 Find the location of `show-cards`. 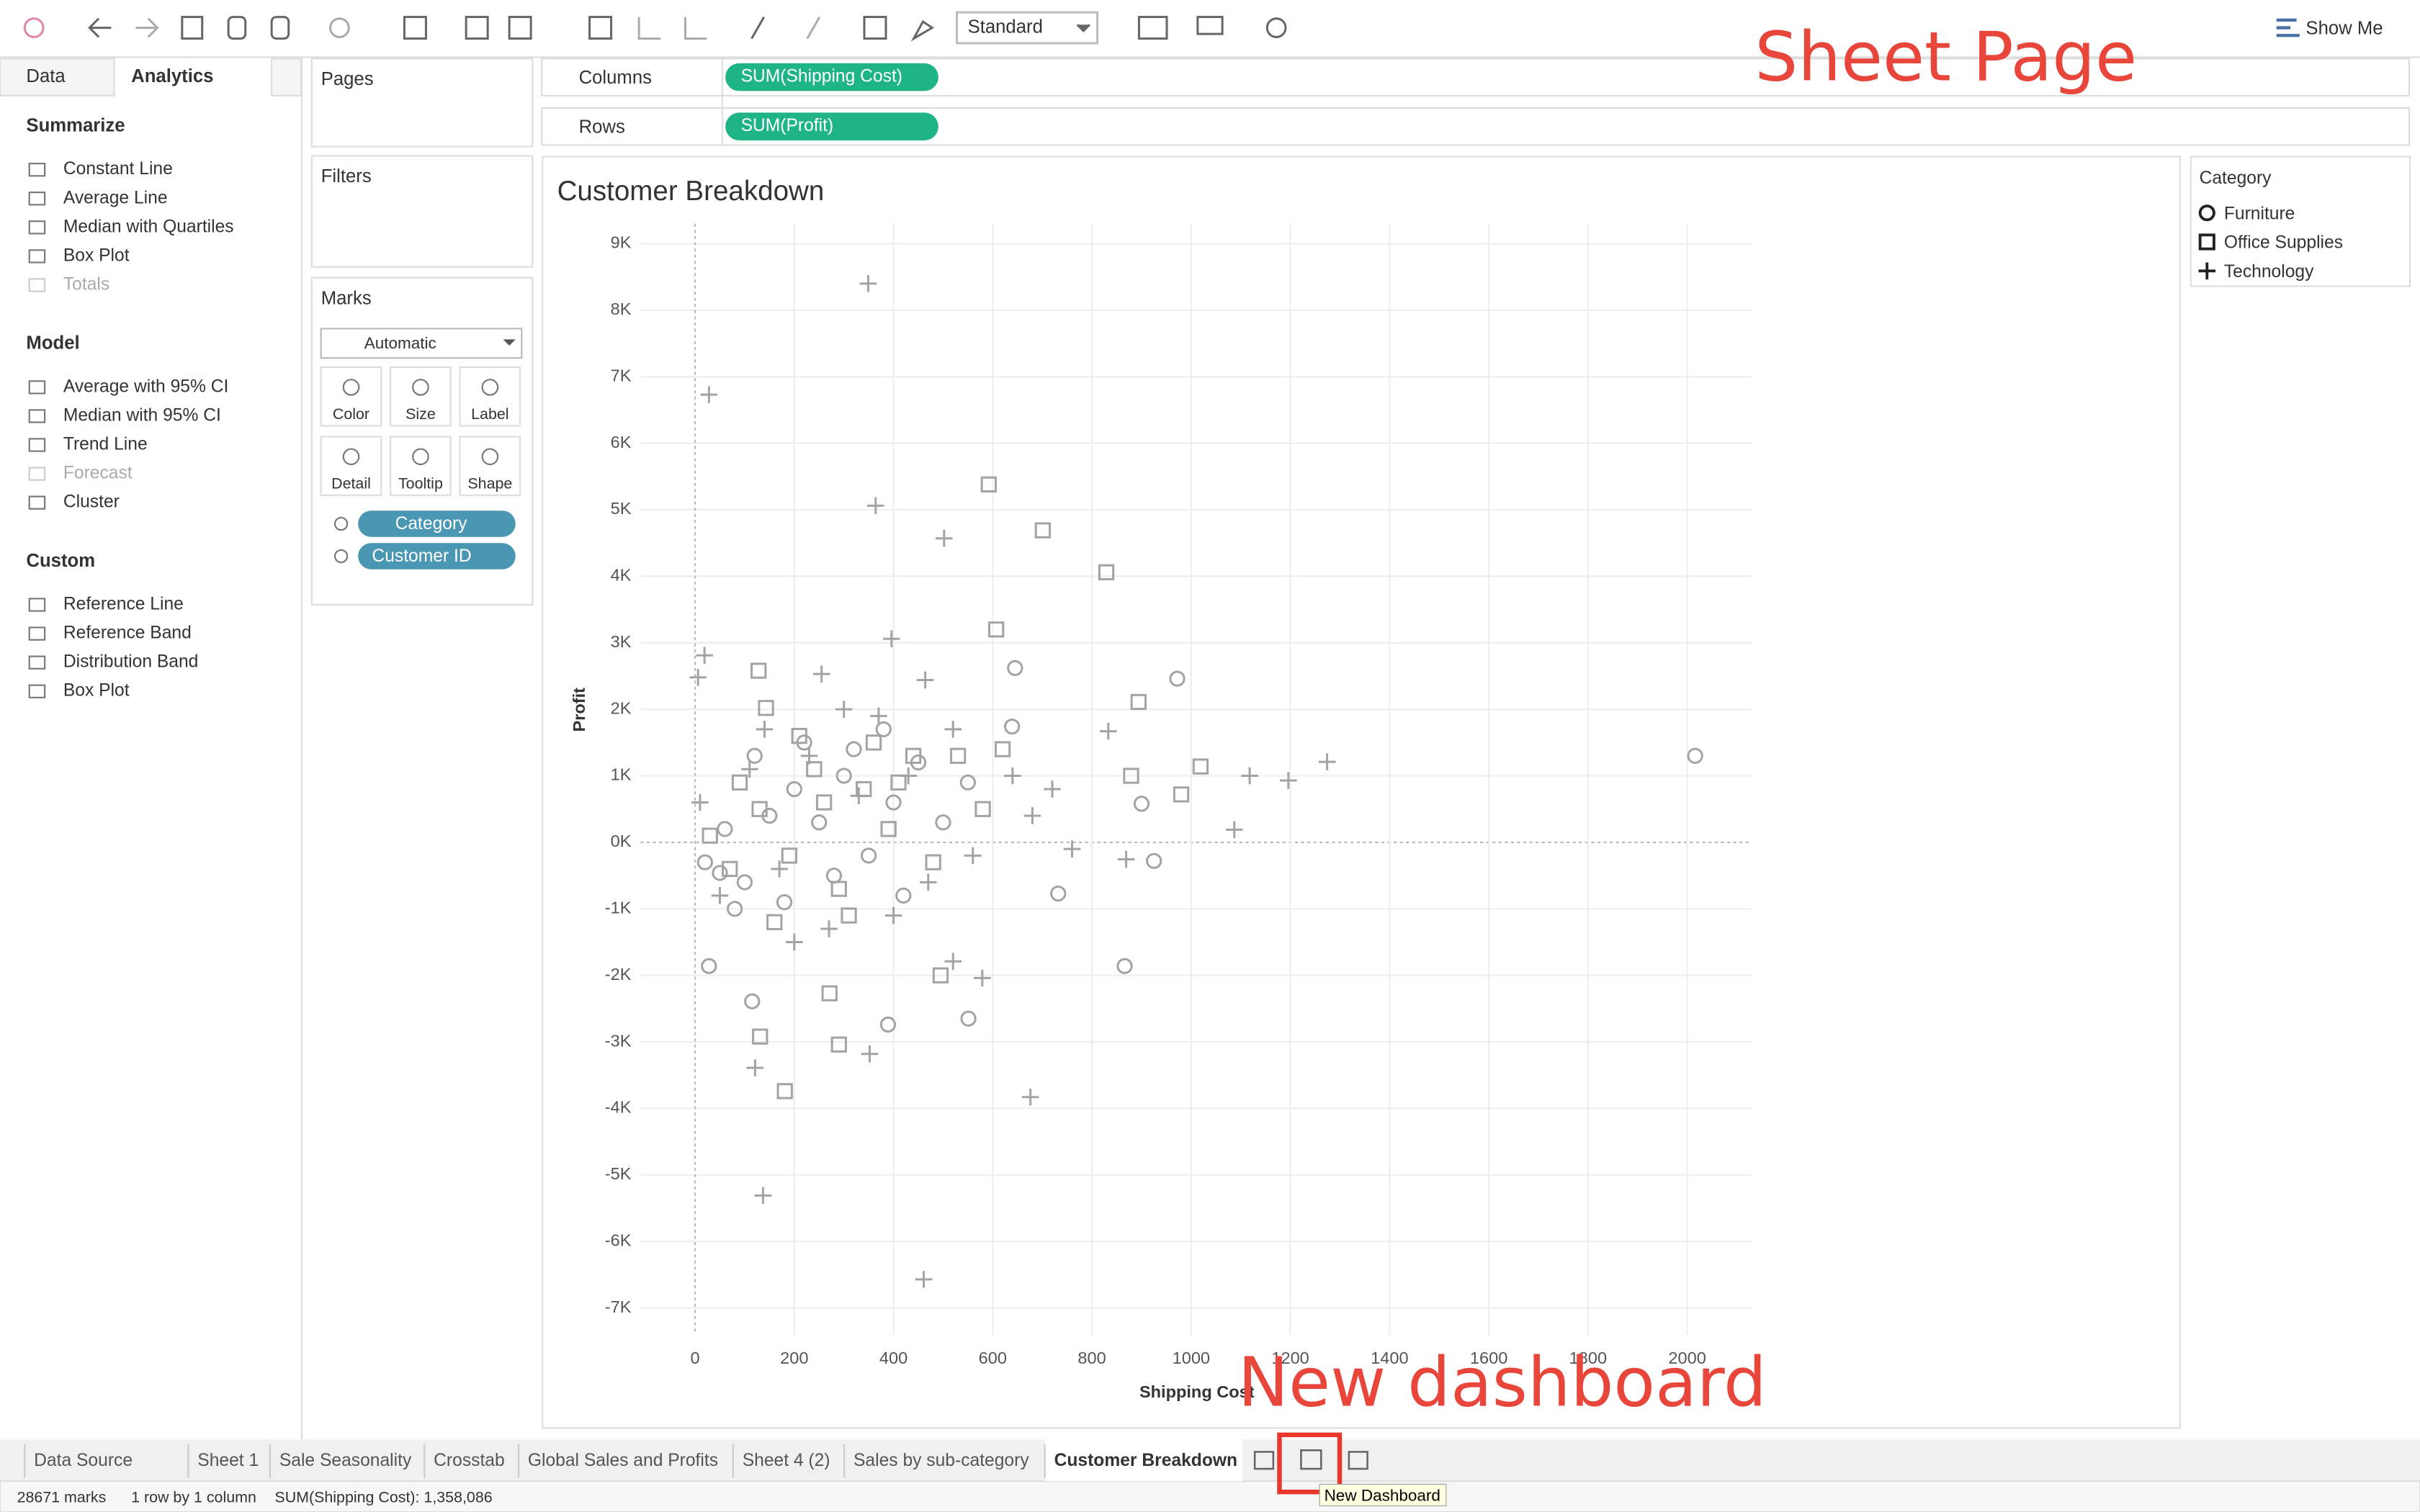

show-cards is located at coordinates (1152, 28).